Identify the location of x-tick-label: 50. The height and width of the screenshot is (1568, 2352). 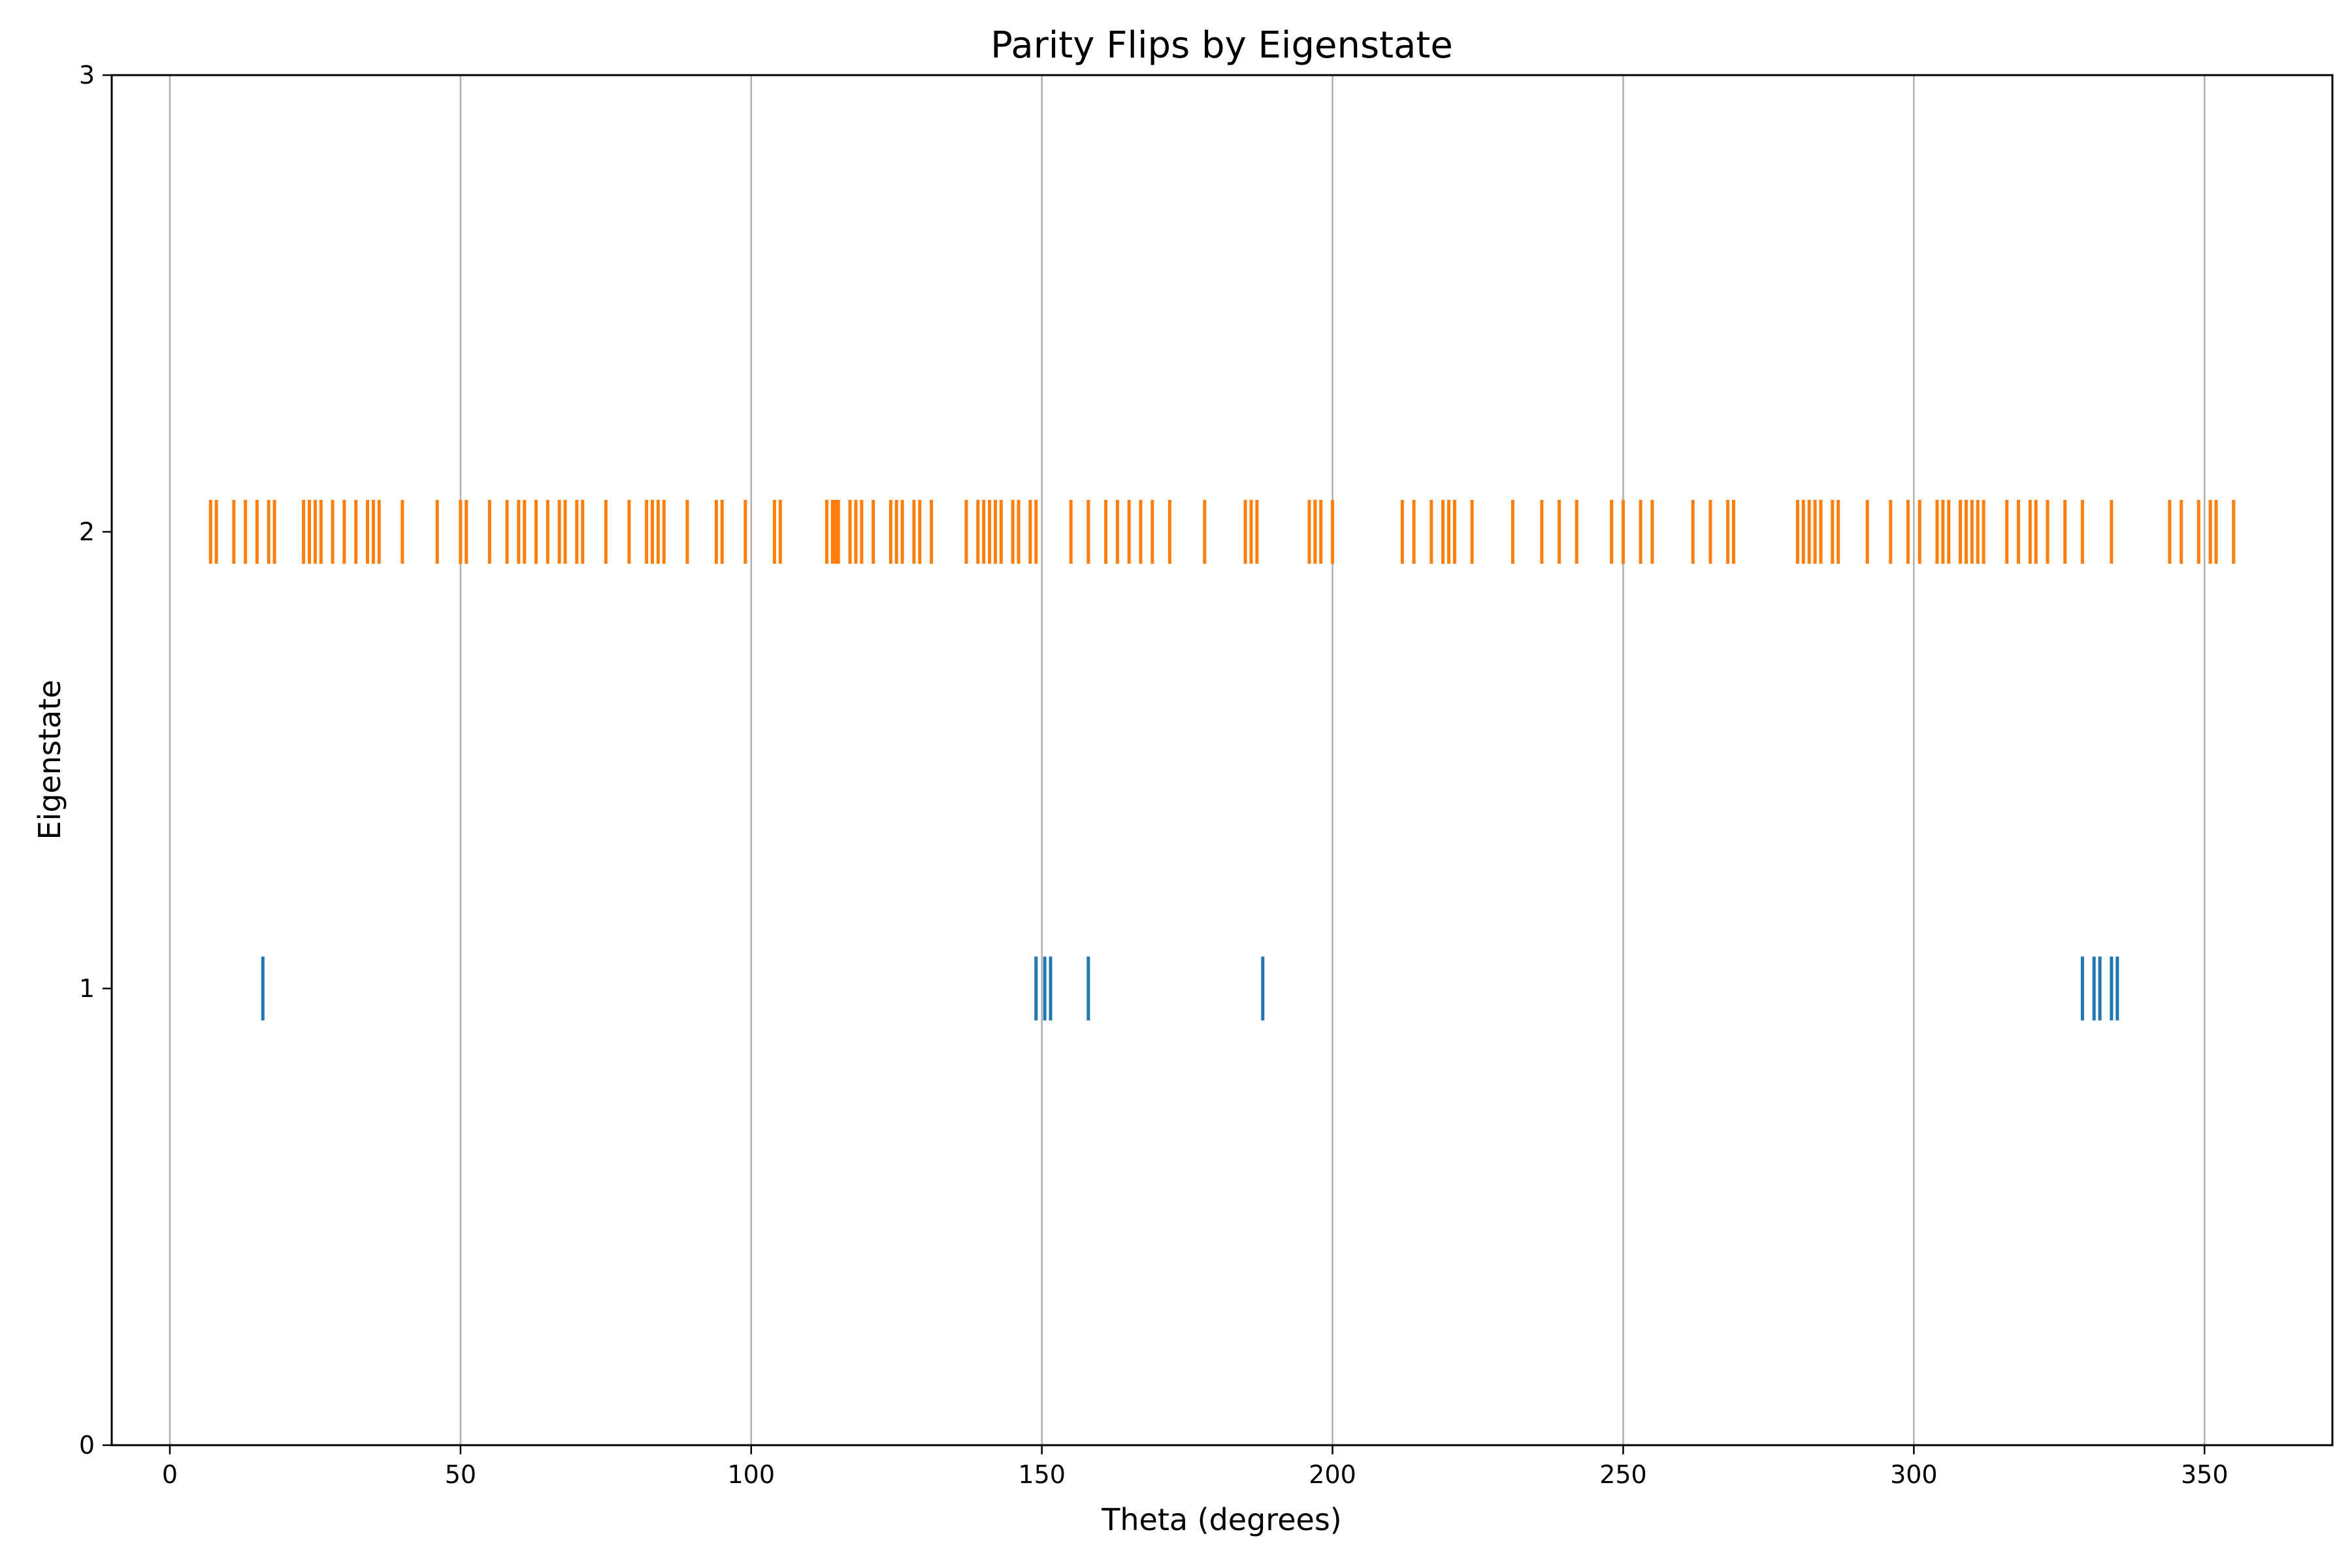
(460, 1474).